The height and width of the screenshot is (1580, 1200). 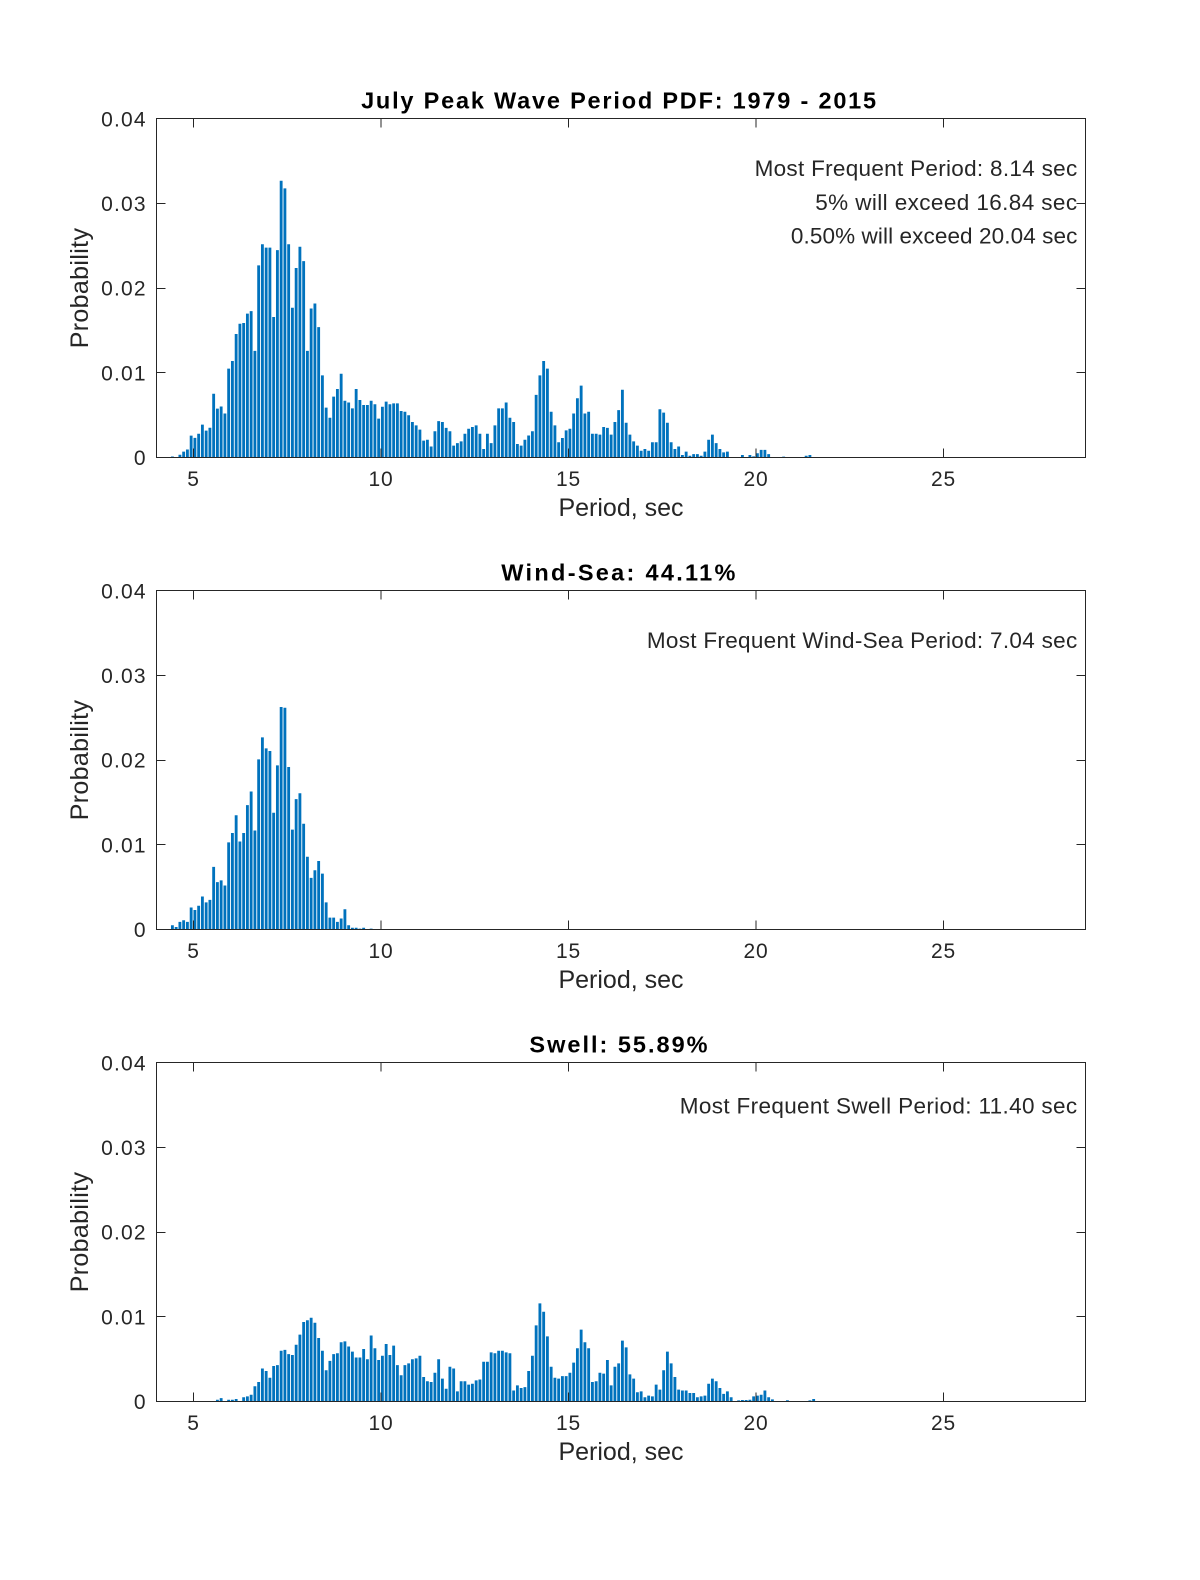 What do you see at coordinates (862, 640) in the screenshot?
I see `svg-text:Most Frequent Wind-Sea Period:: Most Frequent Wind-Sea Period: 7.04 sec` at bounding box center [862, 640].